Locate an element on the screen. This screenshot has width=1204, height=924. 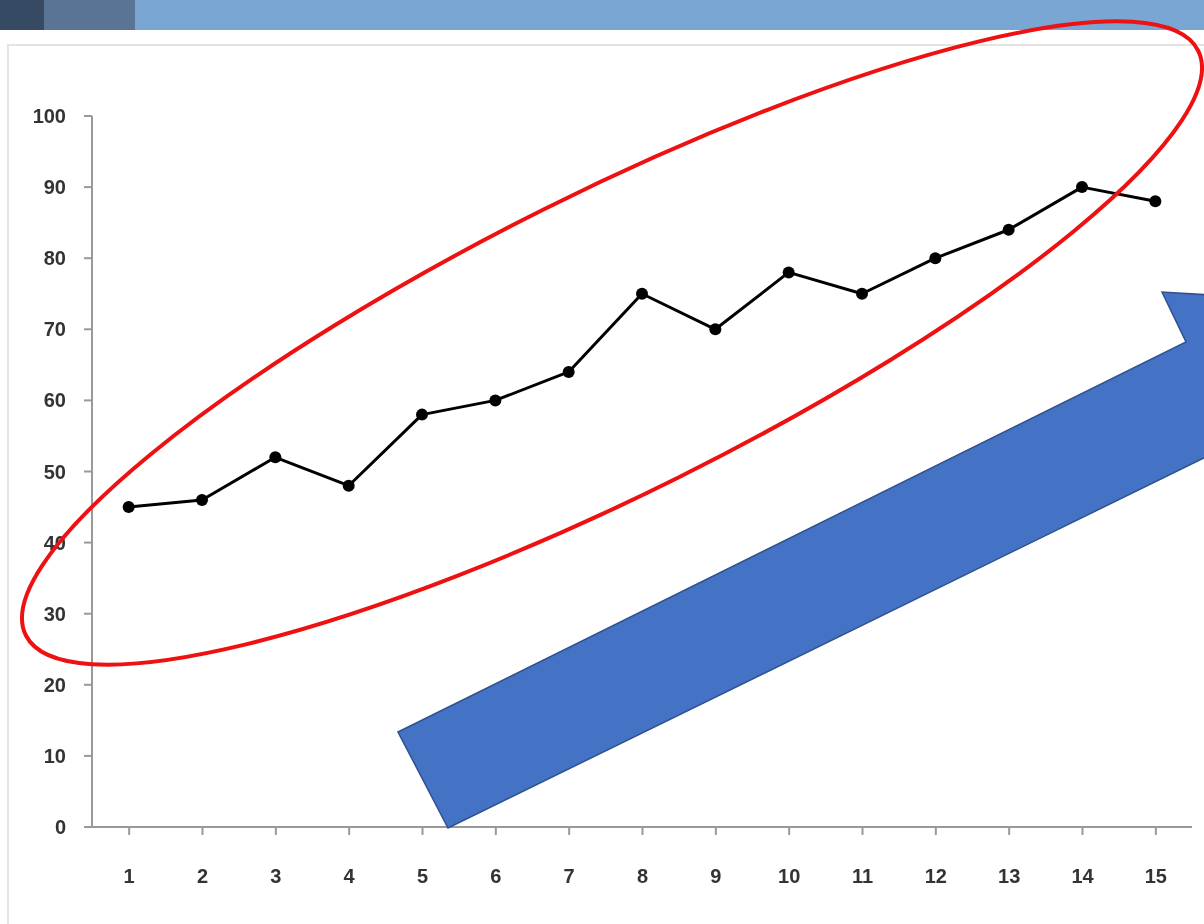
x-tick-label: 7 is located at coordinates (569, 876).